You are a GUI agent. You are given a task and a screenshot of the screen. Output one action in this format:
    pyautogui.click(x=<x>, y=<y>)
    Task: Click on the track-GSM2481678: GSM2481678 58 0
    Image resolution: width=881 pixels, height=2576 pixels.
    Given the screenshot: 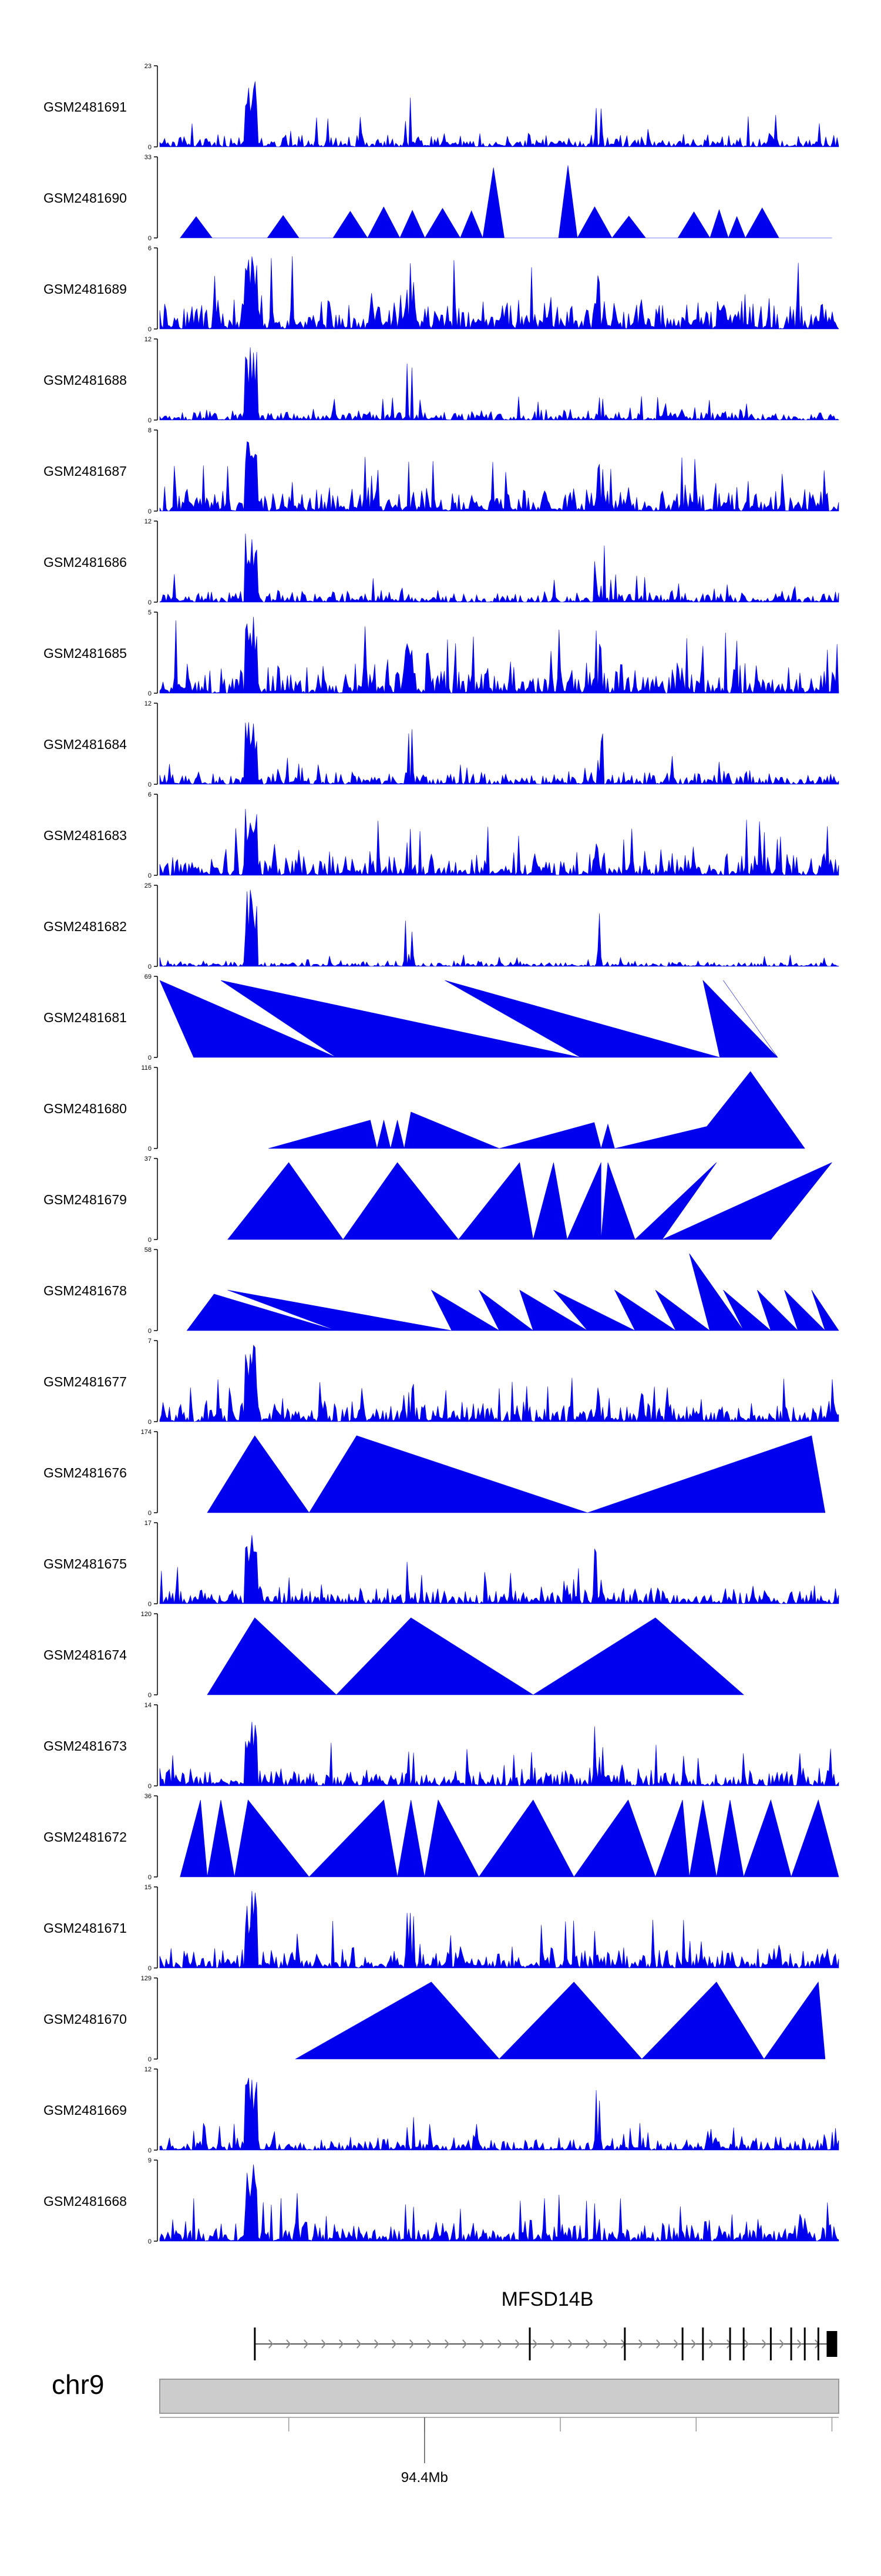 What is the action you would take?
    pyautogui.click(x=441, y=1291)
    